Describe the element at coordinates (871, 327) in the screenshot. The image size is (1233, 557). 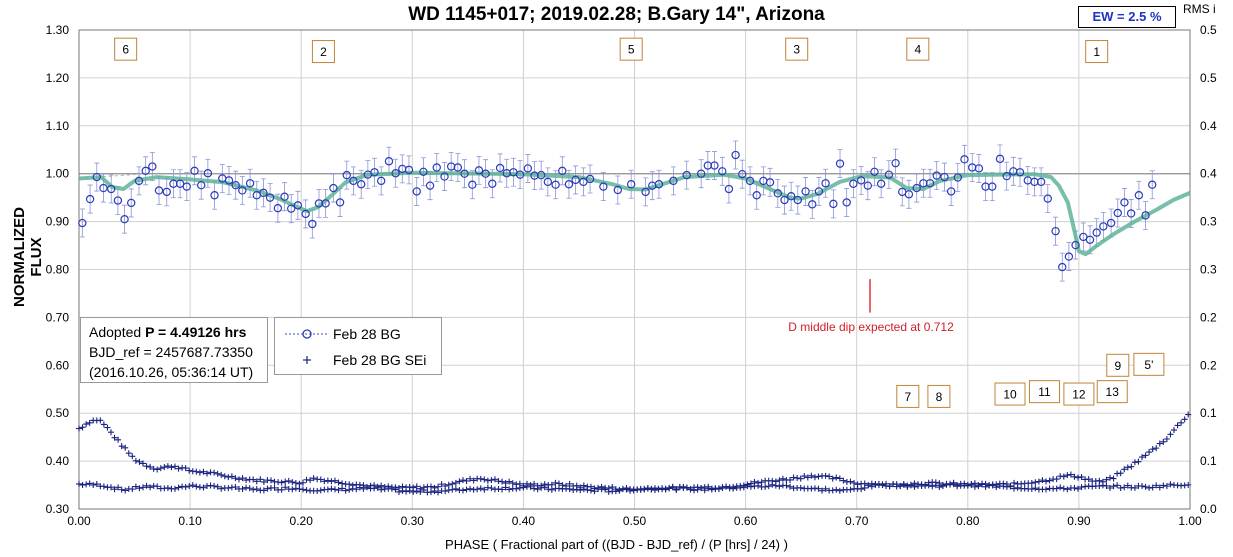
I see `annotation-text: D middle dip expected at 0.712` at that location.